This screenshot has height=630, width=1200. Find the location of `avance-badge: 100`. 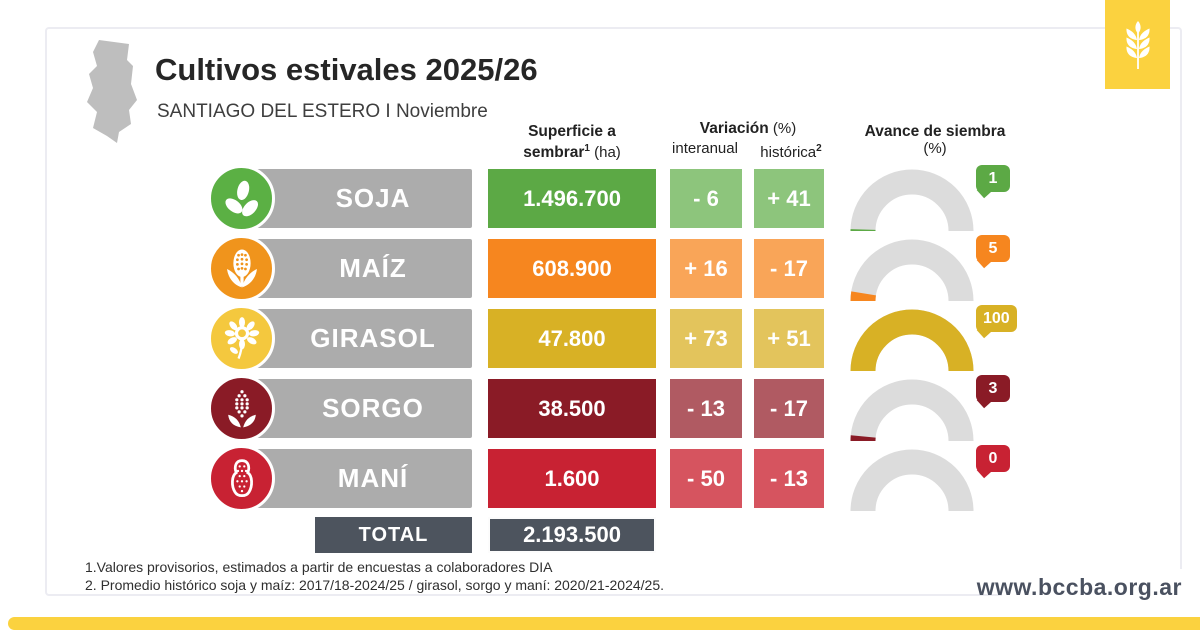

avance-badge: 100 is located at coordinates (996, 322).